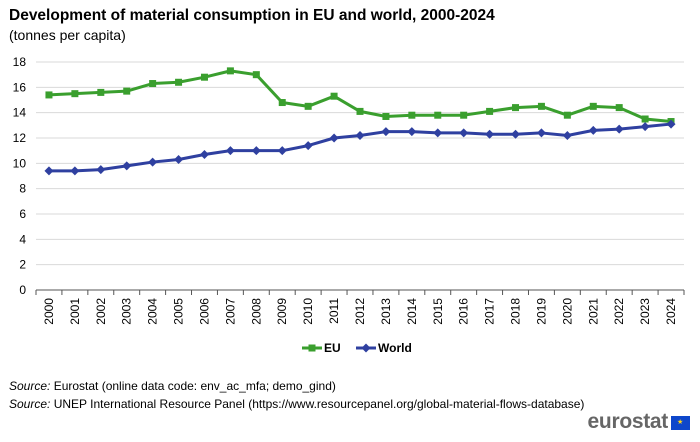 This screenshot has width=700, height=442. I want to click on y-tick-label: 8, so click(22, 189).